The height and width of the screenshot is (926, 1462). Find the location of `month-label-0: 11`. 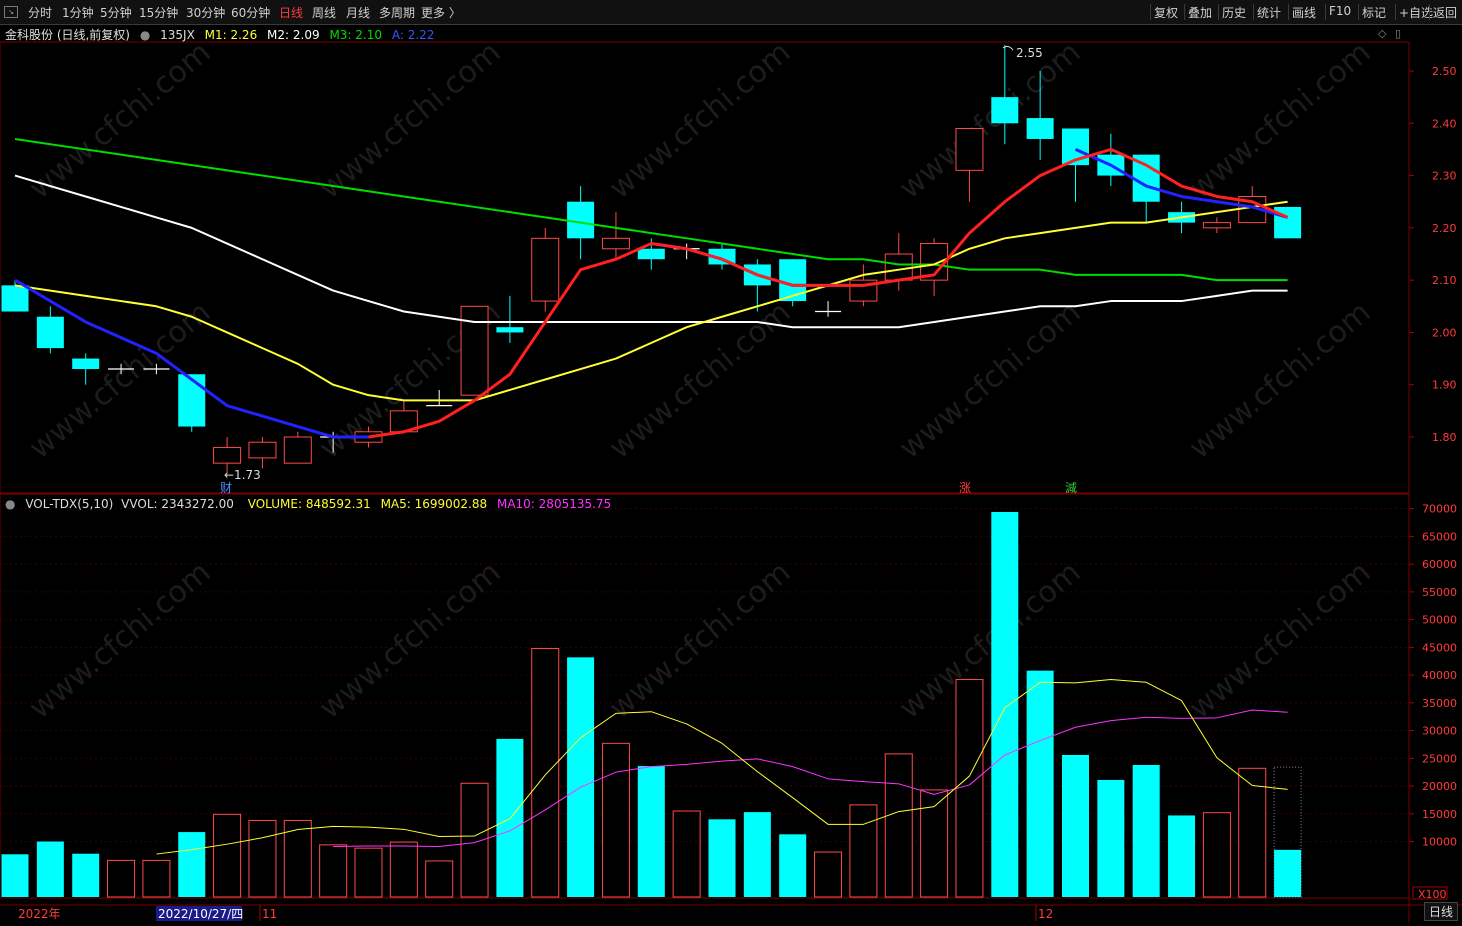

month-label-0: 11 is located at coordinates (269, 914).